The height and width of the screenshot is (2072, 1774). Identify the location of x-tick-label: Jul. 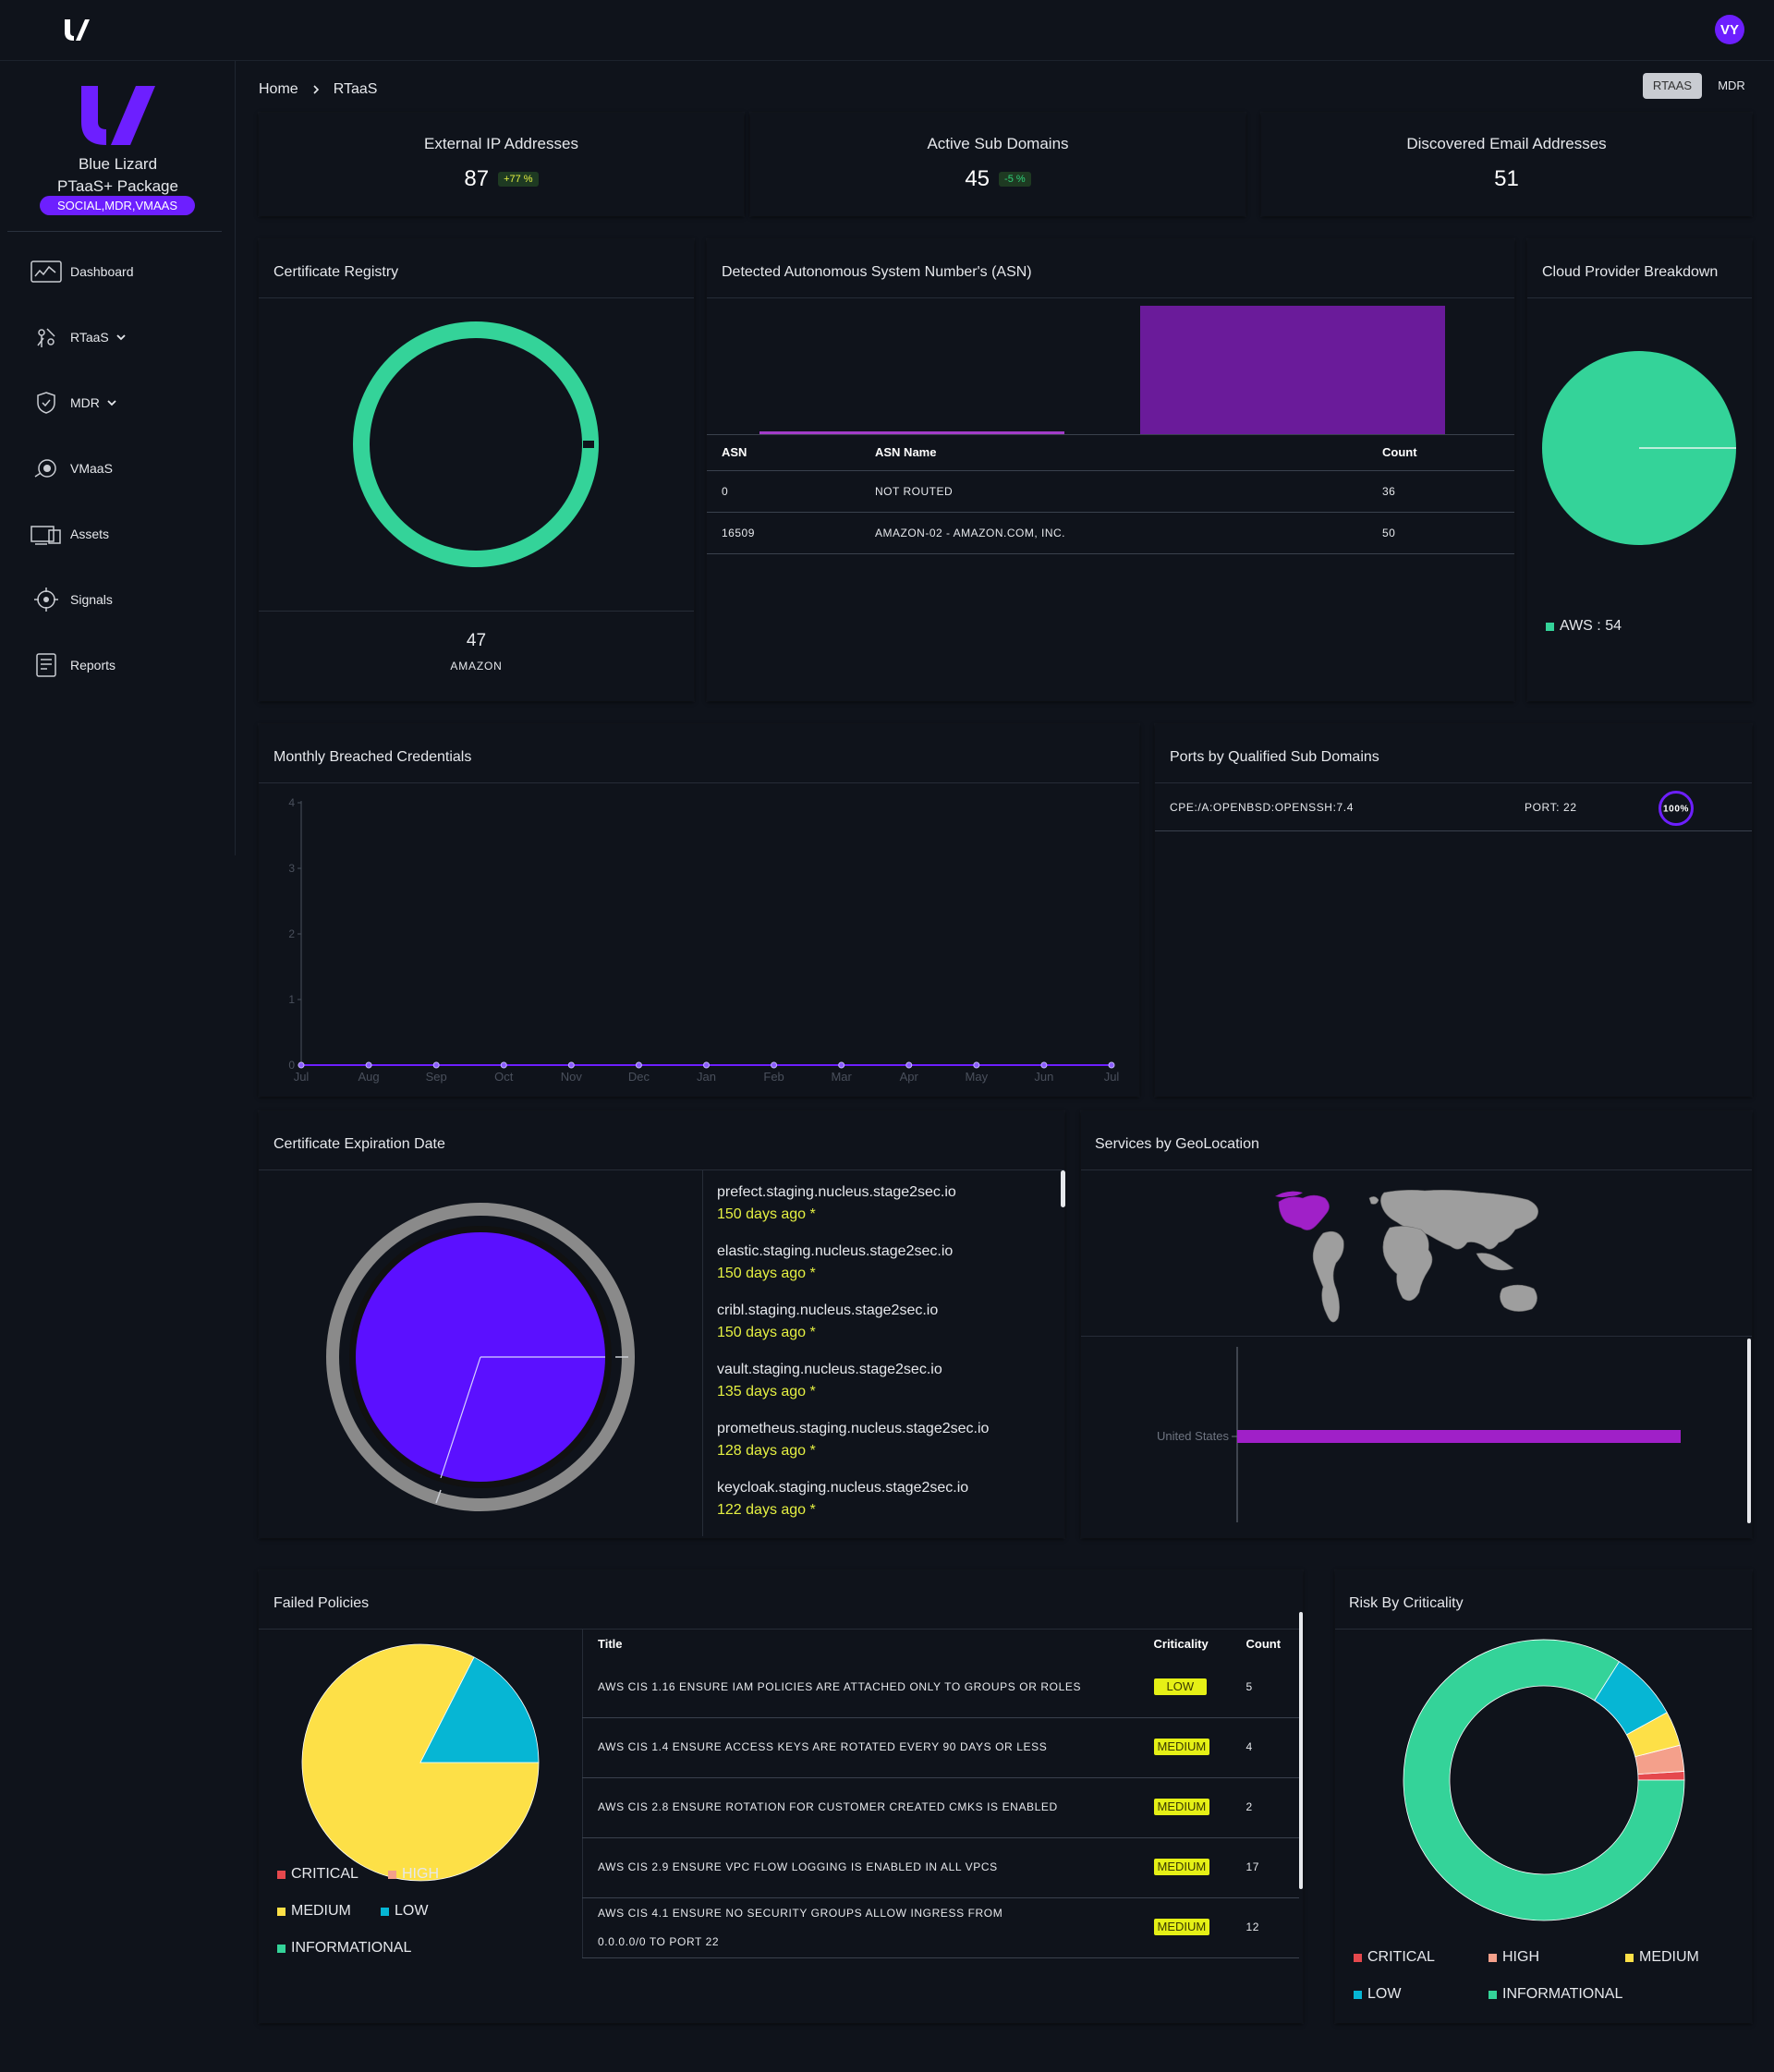
(1112, 1077).